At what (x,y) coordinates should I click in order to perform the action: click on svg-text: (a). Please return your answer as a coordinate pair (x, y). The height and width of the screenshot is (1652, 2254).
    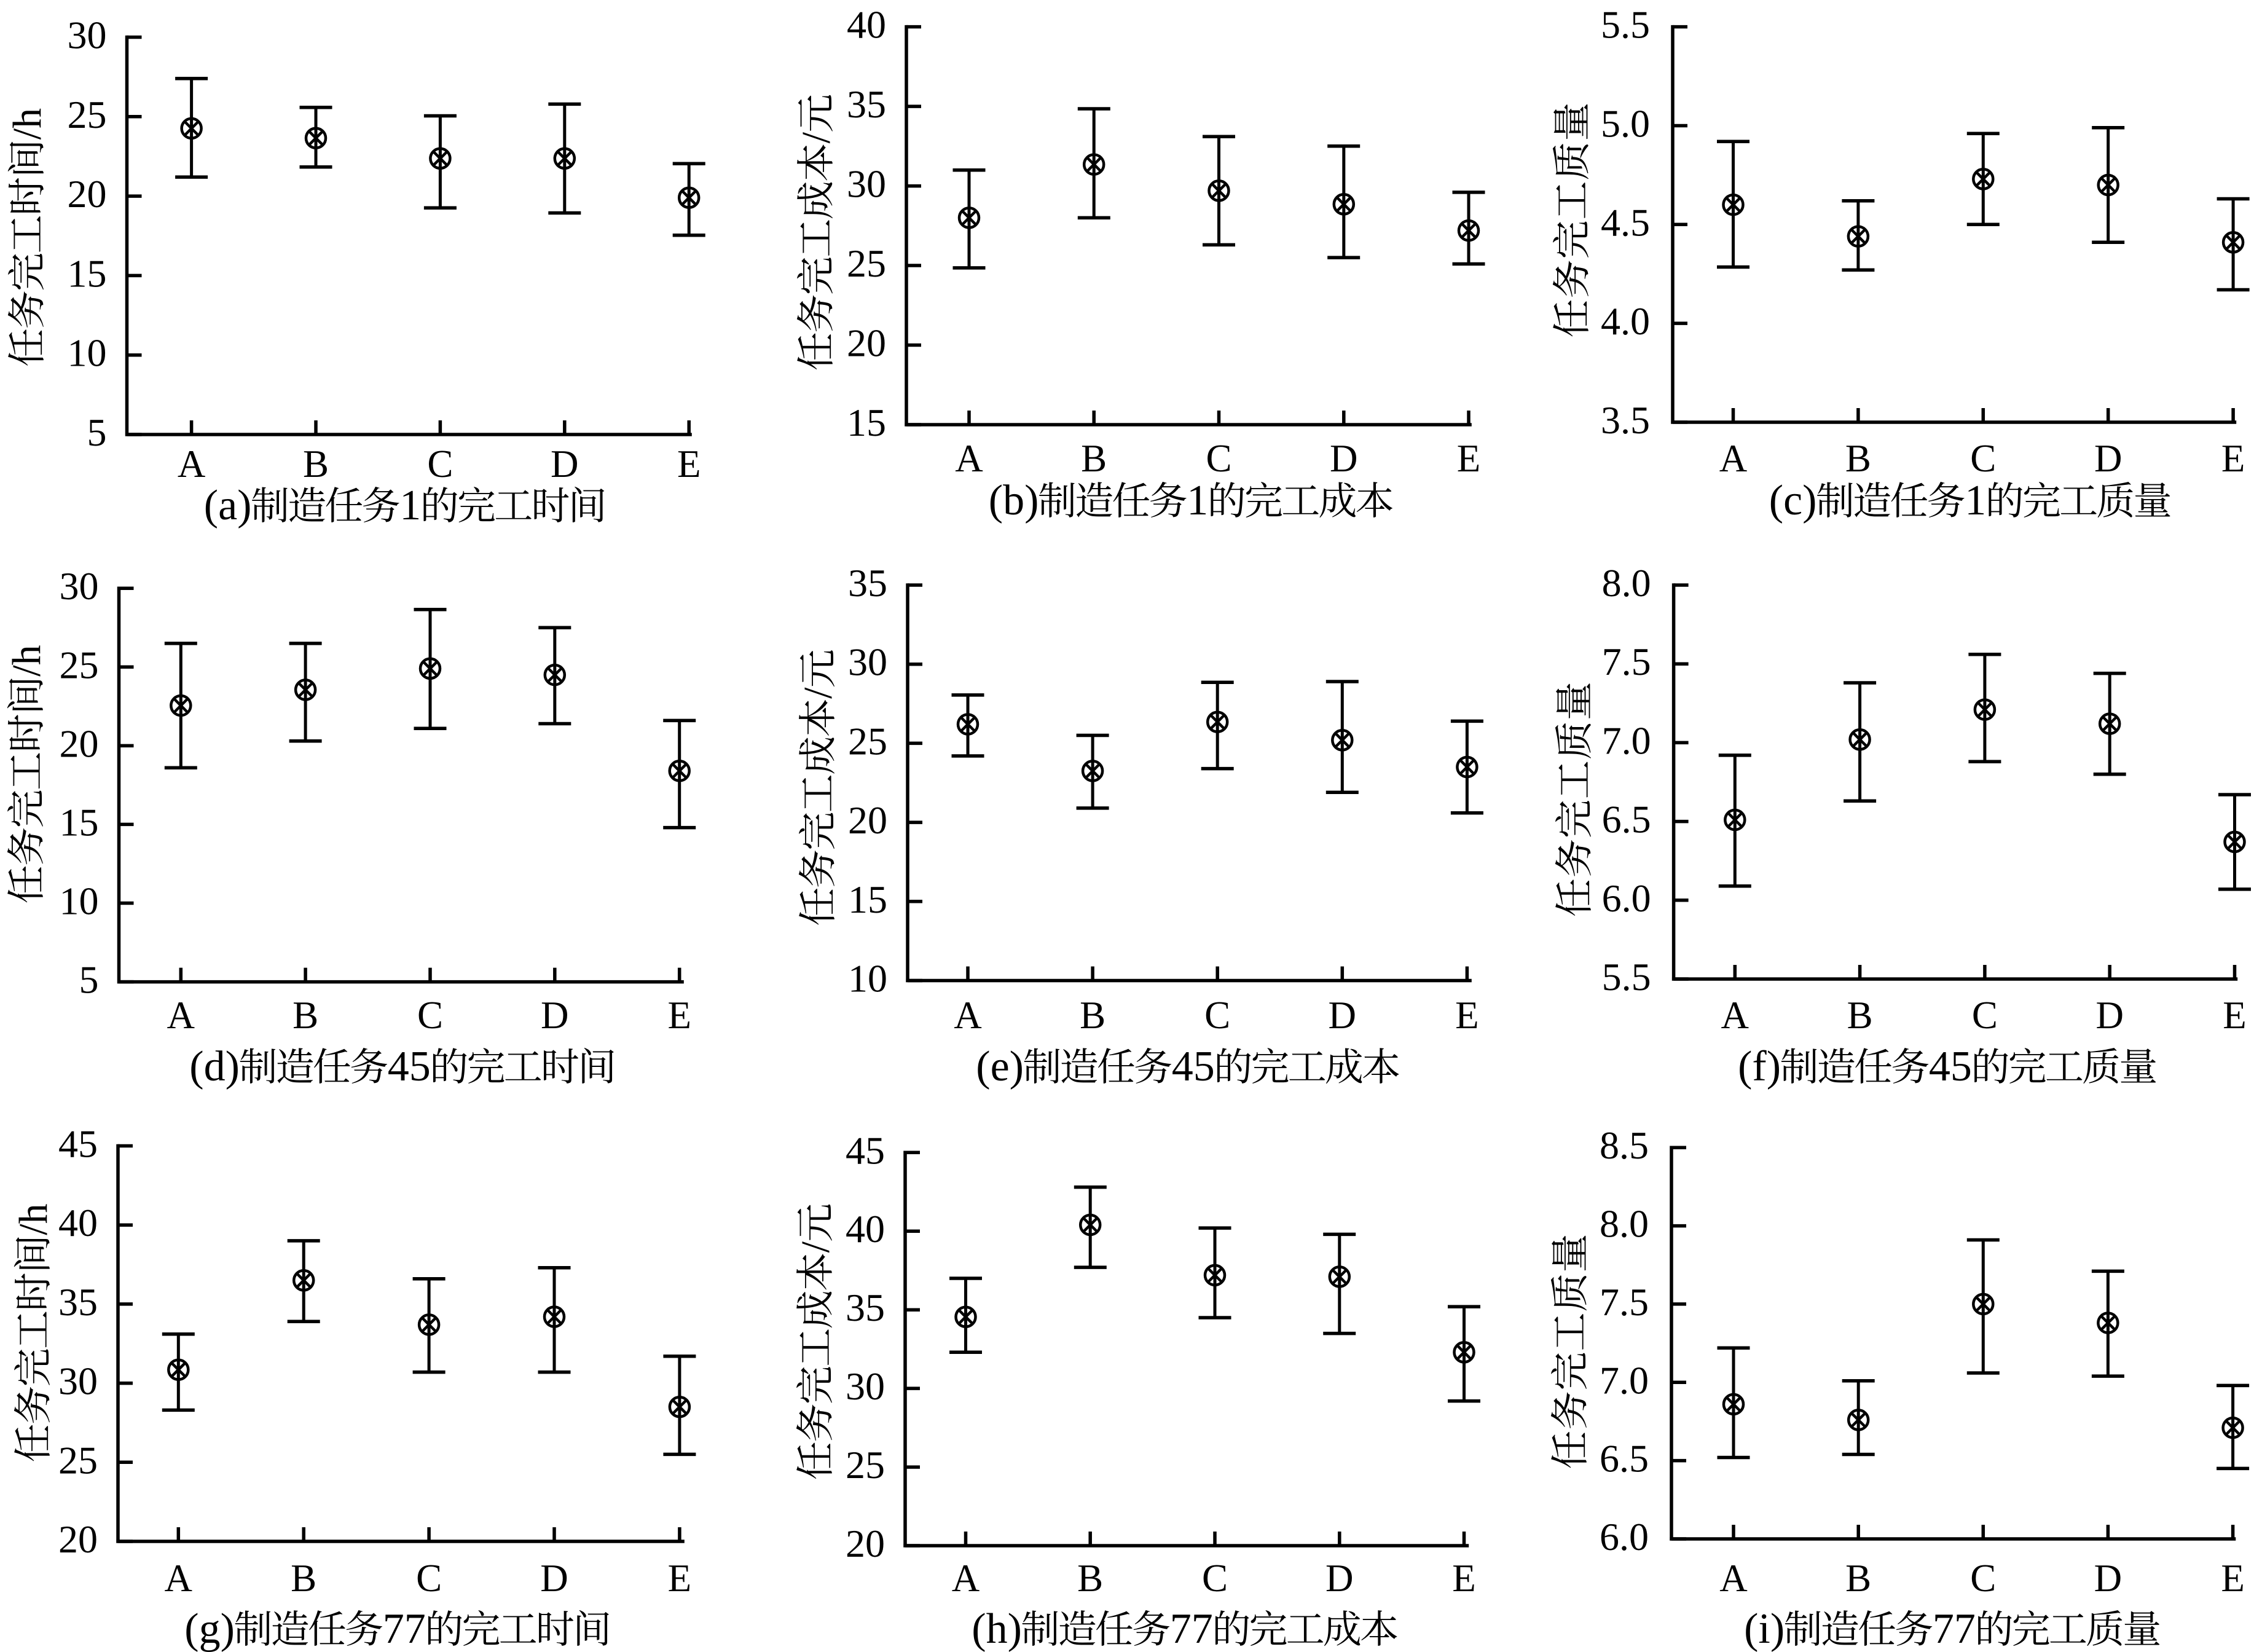
    Looking at the image, I should click on (228, 506).